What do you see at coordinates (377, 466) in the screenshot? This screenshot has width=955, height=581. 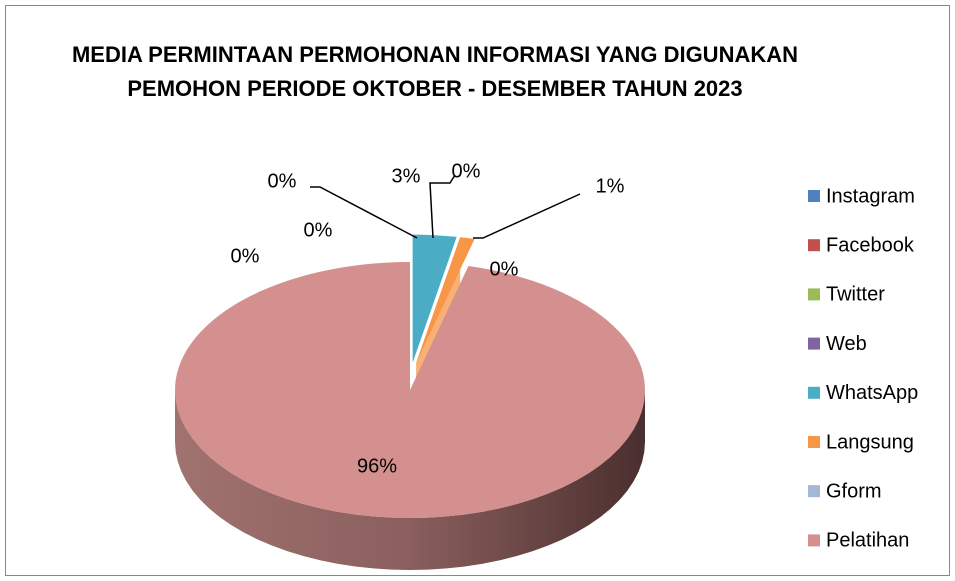 I see `data-label: 96%` at bounding box center [377, 466].